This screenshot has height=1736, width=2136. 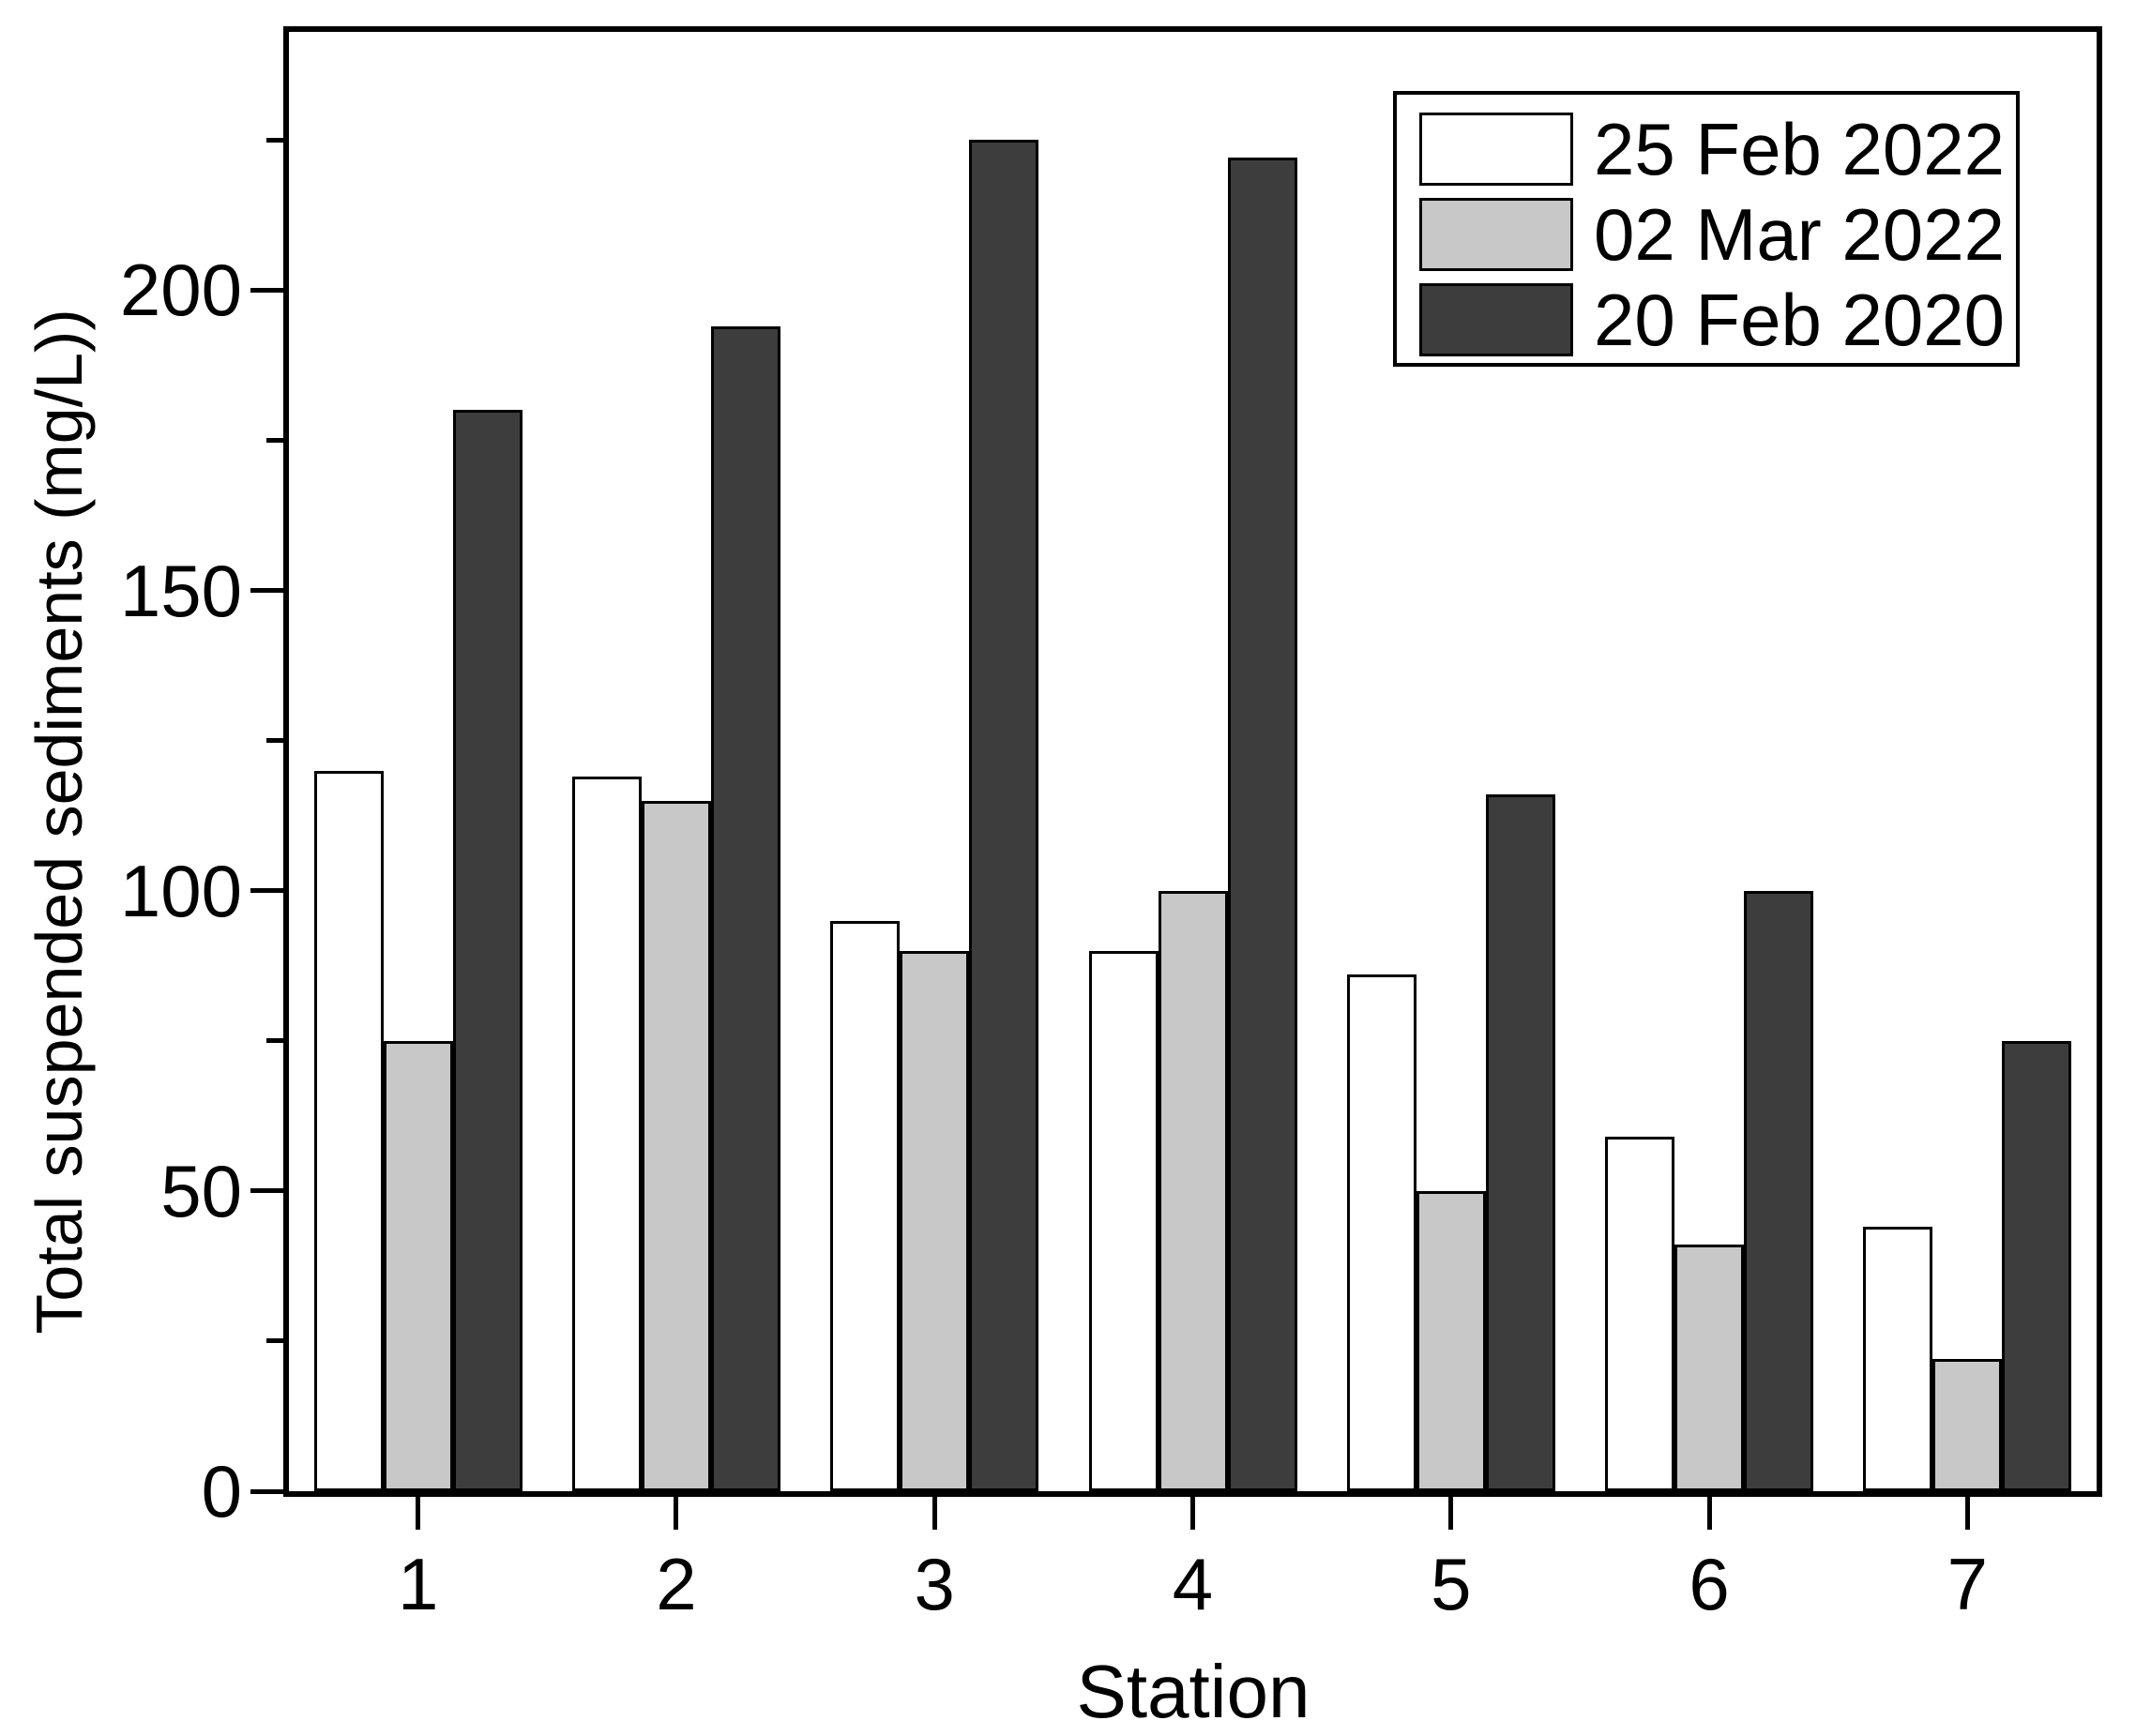 What do you see at coordinates (676, 1584) in the screenshot?
I see `x-axis-tick-label: 2` at bounding box center [676, 1584].